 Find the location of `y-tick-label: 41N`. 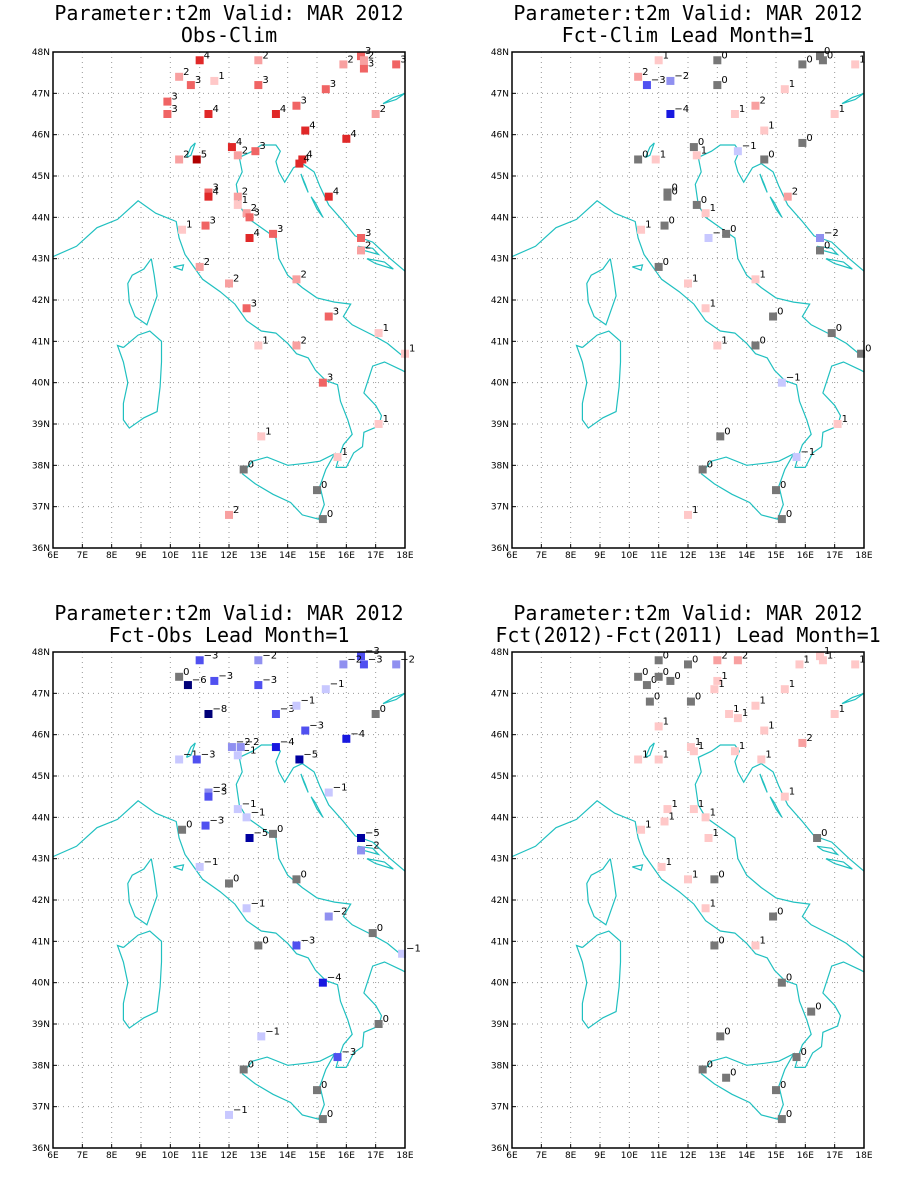

y-tick-label: 41N is located at coordinates (41, 342).